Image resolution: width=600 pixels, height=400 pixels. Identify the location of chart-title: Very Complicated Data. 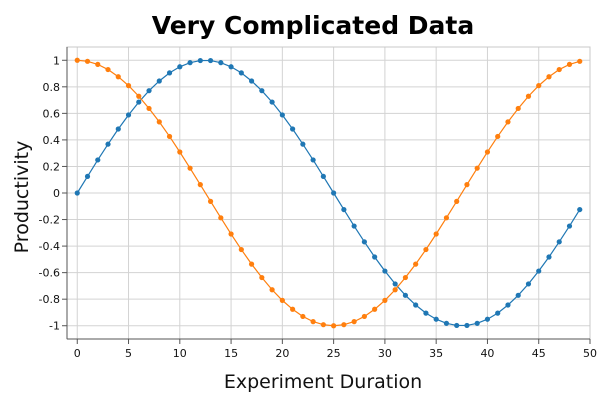
(313, 25).